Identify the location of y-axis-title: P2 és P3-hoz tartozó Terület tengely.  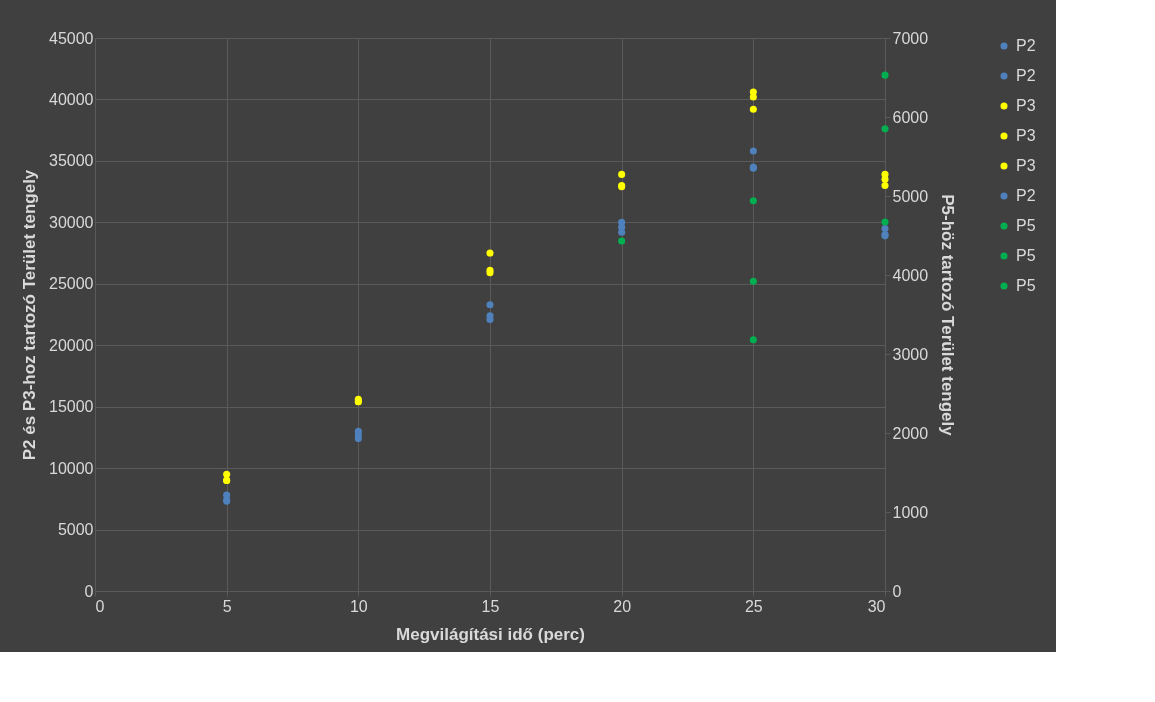
(30, 315).